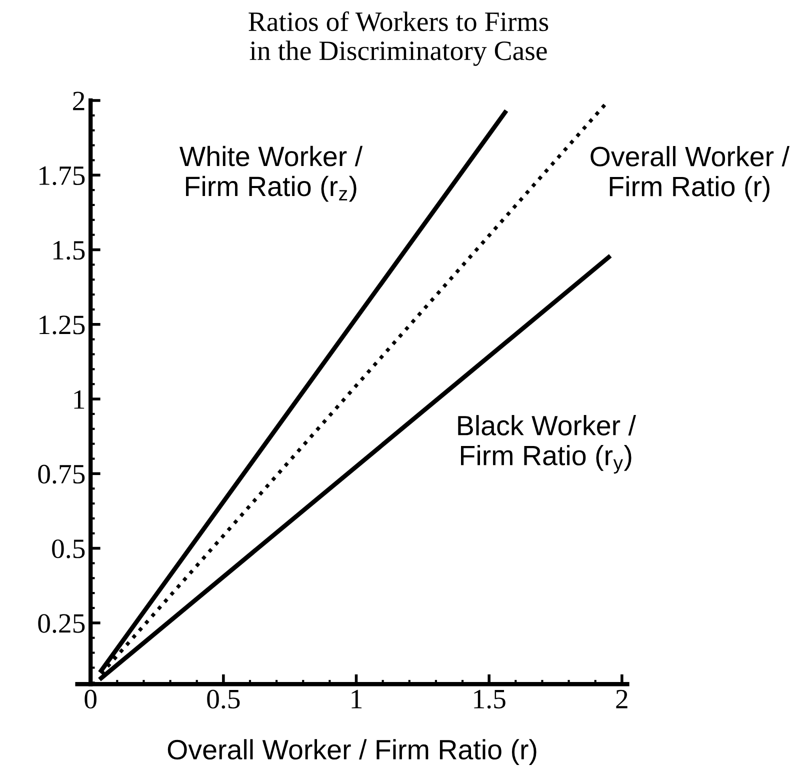 This screenshot has height=773, width=797. What do you see at coordinates (61, 474) in the screenshot?
I see `y-tick-label: 0.75` at bounding box center [61, 474].